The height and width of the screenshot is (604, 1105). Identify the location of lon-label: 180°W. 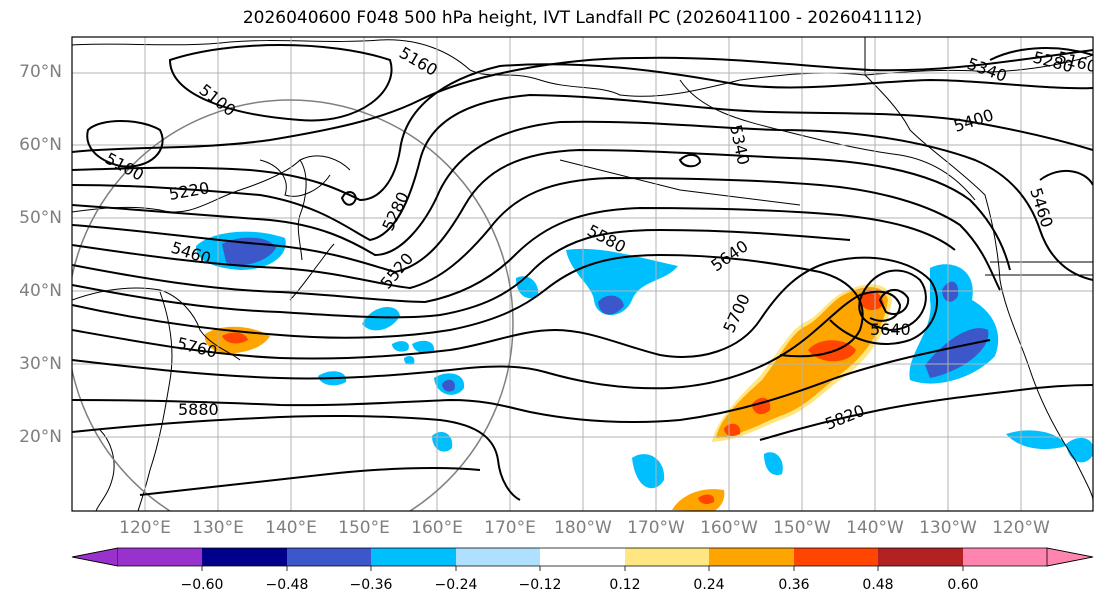
(583, 528).